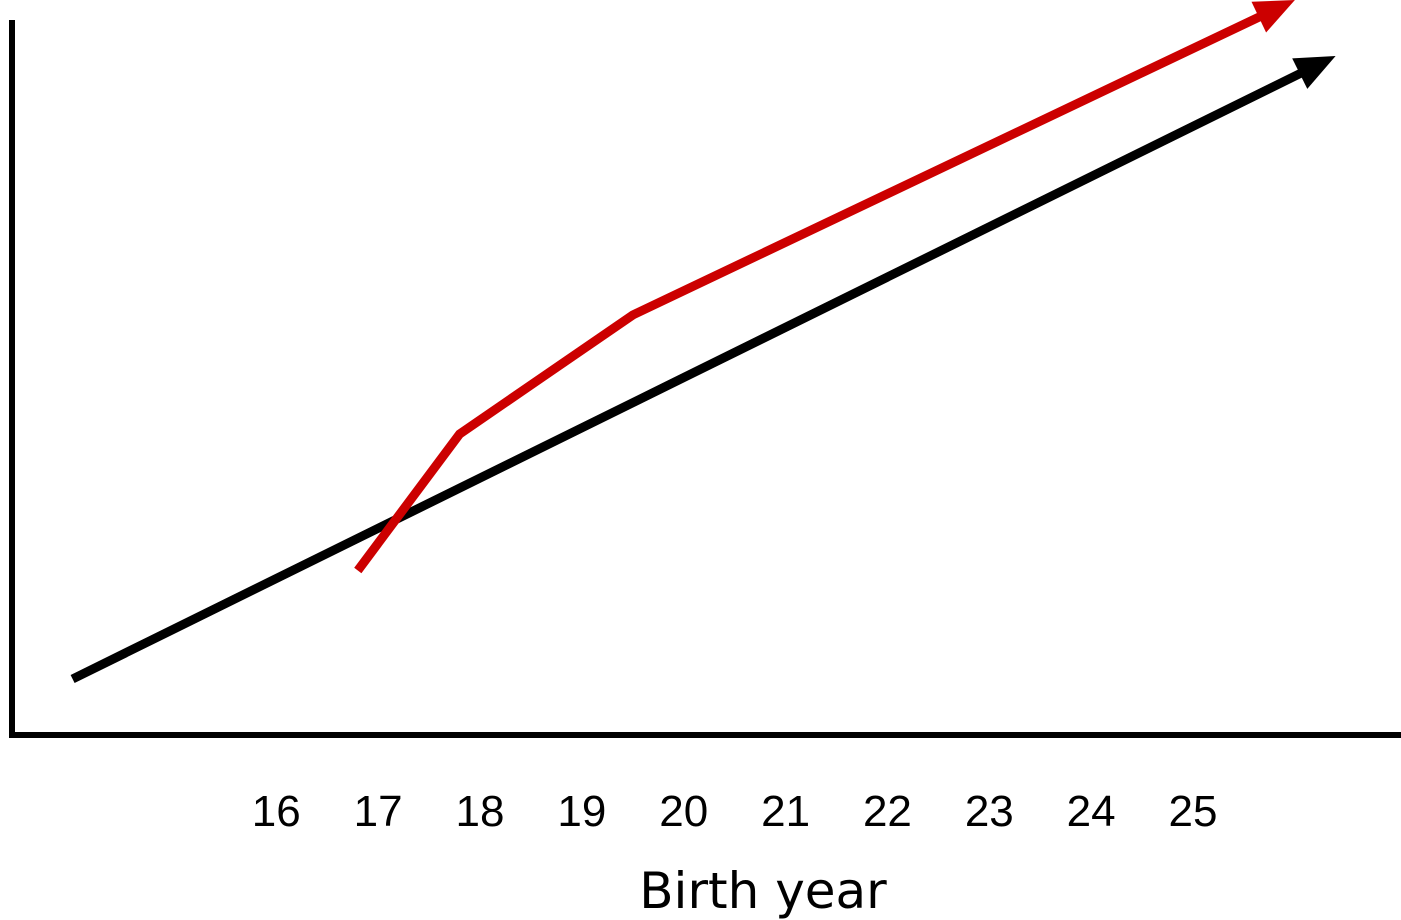 The height and width of the screenshot is (920, 1401). I want to click on x-tick-label: 24, so click(1091, 811).